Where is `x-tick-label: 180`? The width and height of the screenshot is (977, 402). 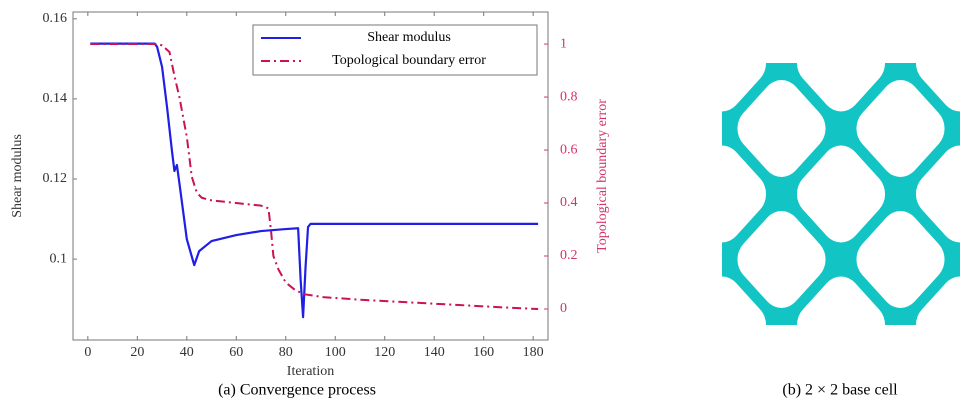 x-tick-label: 180 is located at coordinates (533, 352).